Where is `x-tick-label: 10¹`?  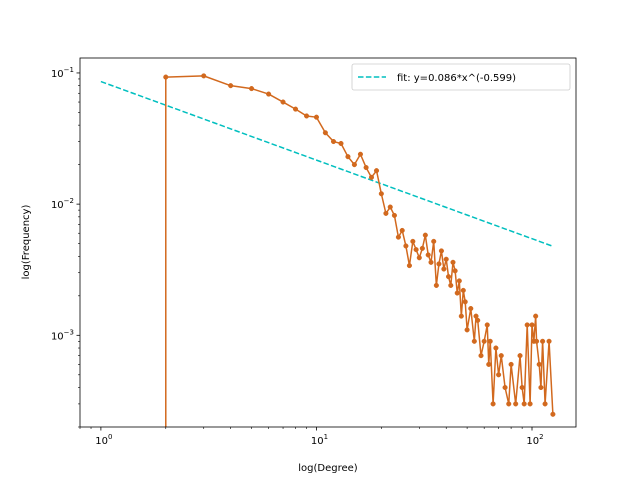
x-tick-label: 10¹ is located at coordinates (319, 440).